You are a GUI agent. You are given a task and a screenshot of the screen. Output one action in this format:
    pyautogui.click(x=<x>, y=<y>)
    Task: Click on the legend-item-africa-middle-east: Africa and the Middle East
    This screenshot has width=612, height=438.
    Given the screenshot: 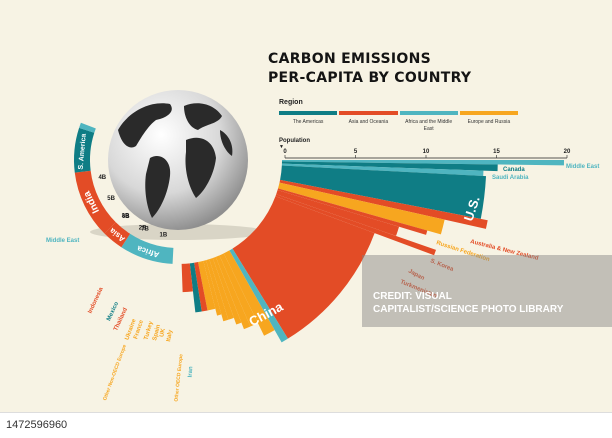 What is the action you would take?
    pyautogui.click(x=428, y=122)
    